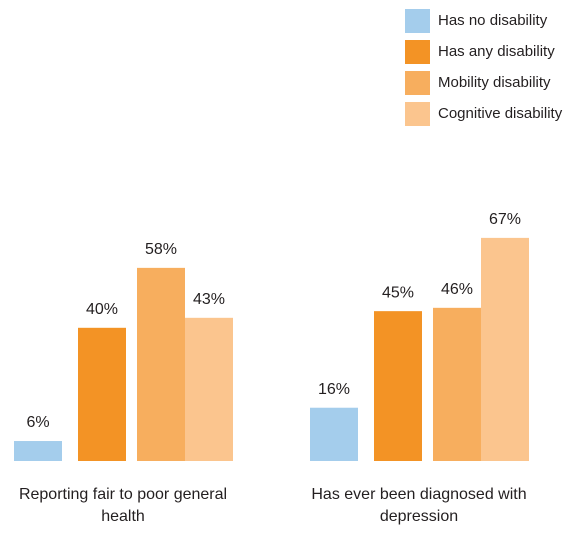 This screenshot has width=579, height=536. I want to click on data-label: 16%, so click(334, 389).